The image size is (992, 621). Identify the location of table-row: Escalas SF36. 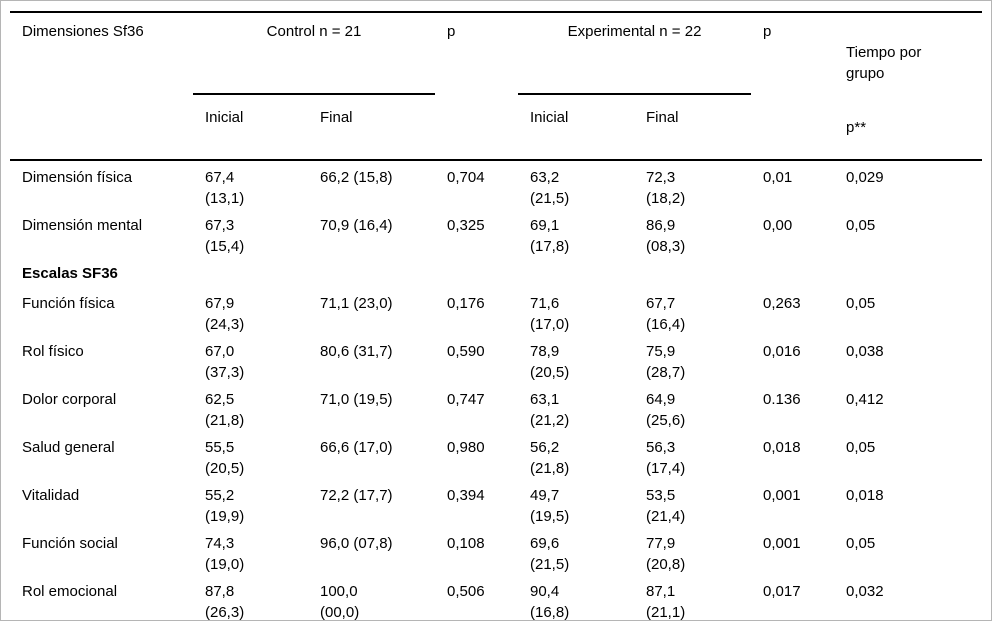
(496, 272).